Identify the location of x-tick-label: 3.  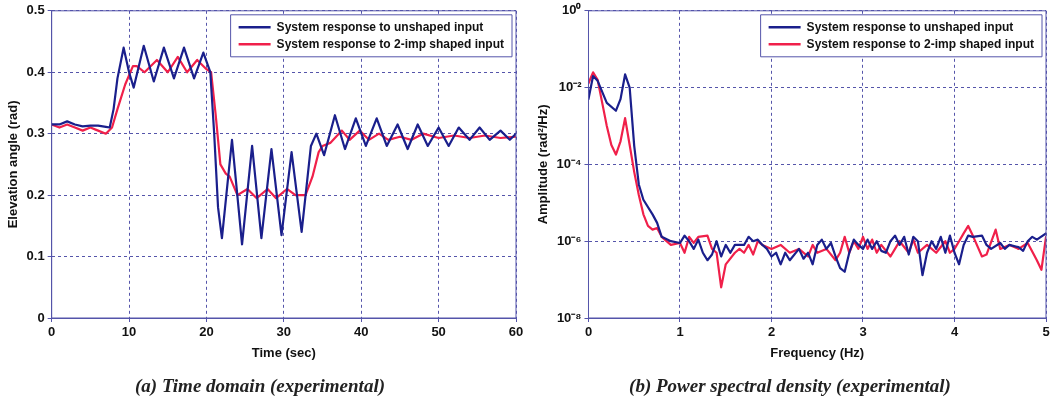
(863, 332).